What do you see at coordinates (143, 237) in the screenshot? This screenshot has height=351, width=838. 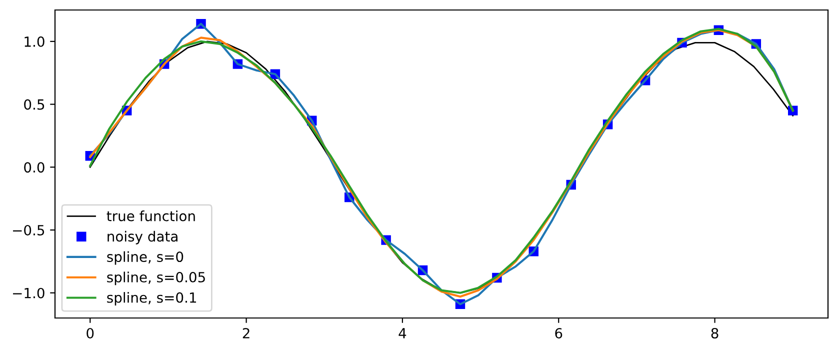 I see `legend-label: noisy data` at bounding box center [143, 237].